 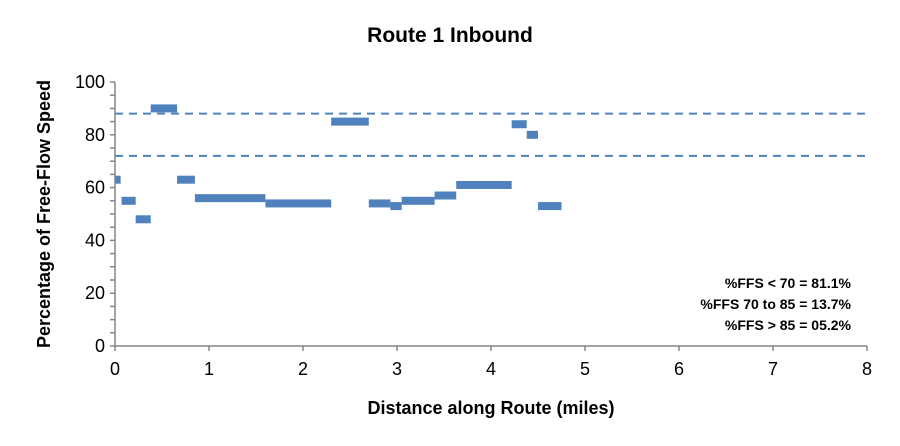 I want to click on chart-title: Route 1 Inbound, so click(x=450, y=35).